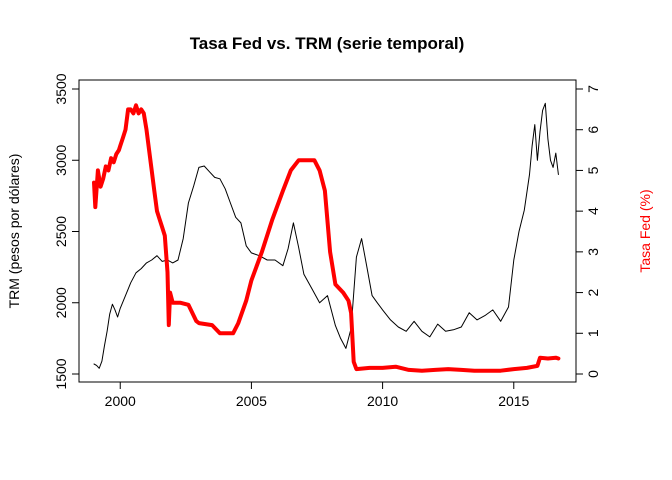 Image resolution: width=672 pixels, height=480 pixels. I want to click on y-left-tick-label: 3500, so click(61, 88).